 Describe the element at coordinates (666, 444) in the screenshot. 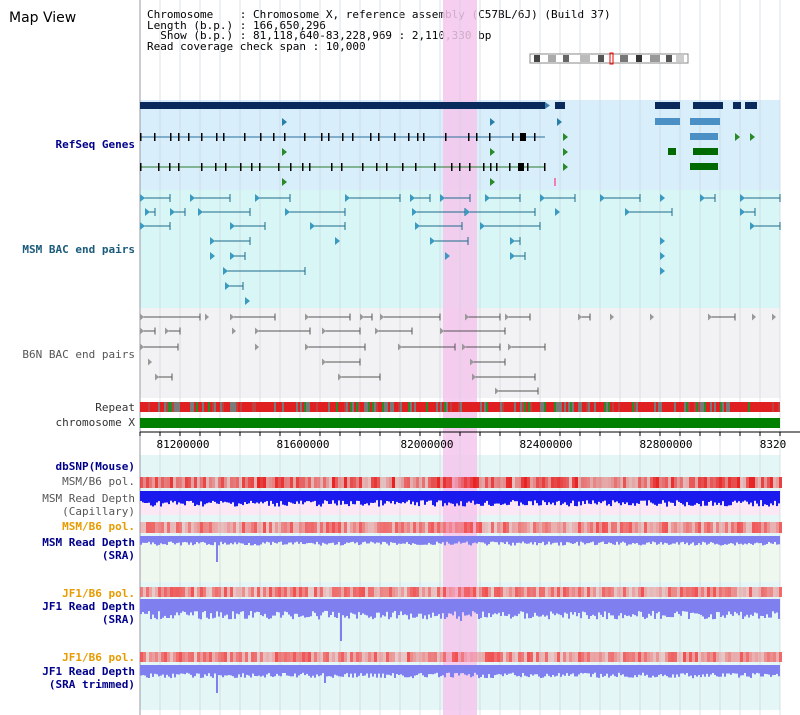

I see `axis-tick-label: 82800000` at that location.